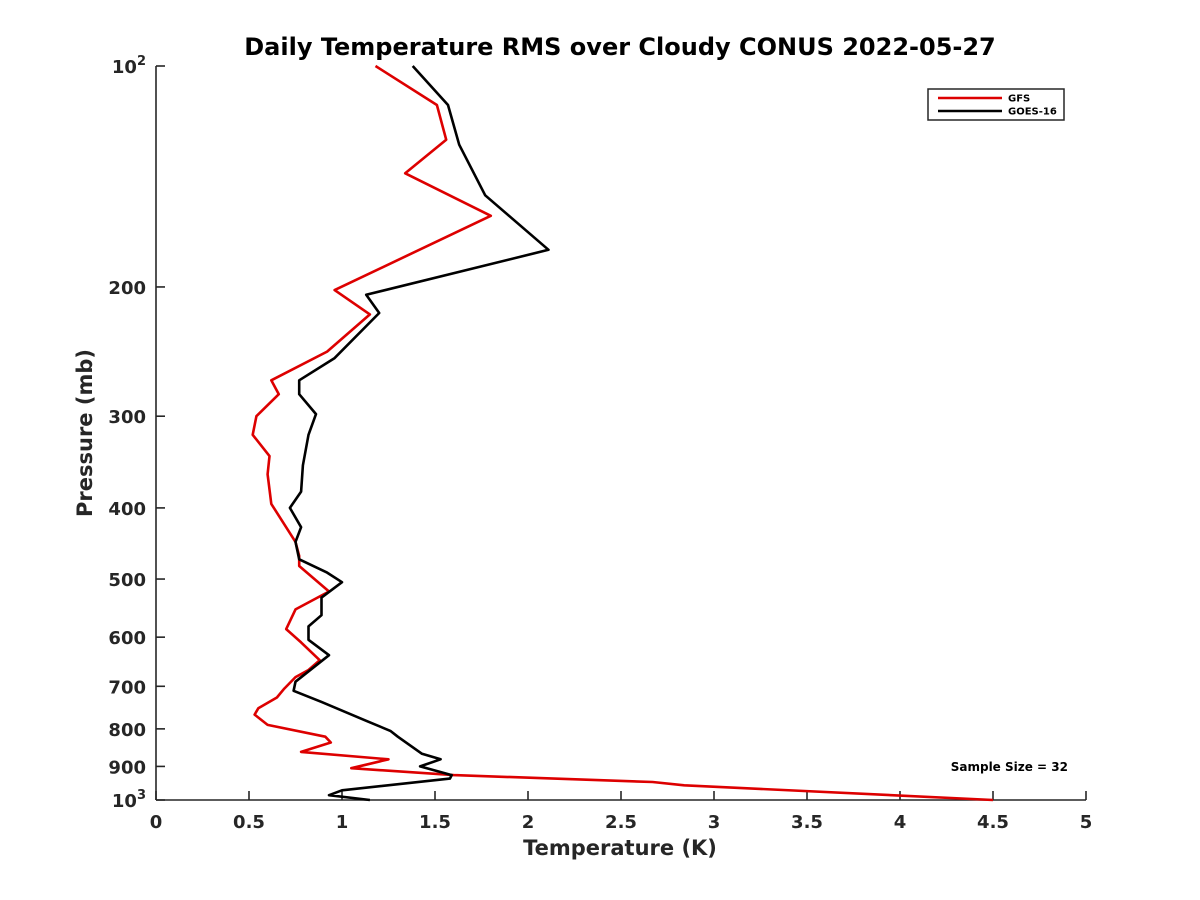 Image resolution: width=1200 pixels, height=900 pixels. I want to click on legend-box, so click(996, 104).